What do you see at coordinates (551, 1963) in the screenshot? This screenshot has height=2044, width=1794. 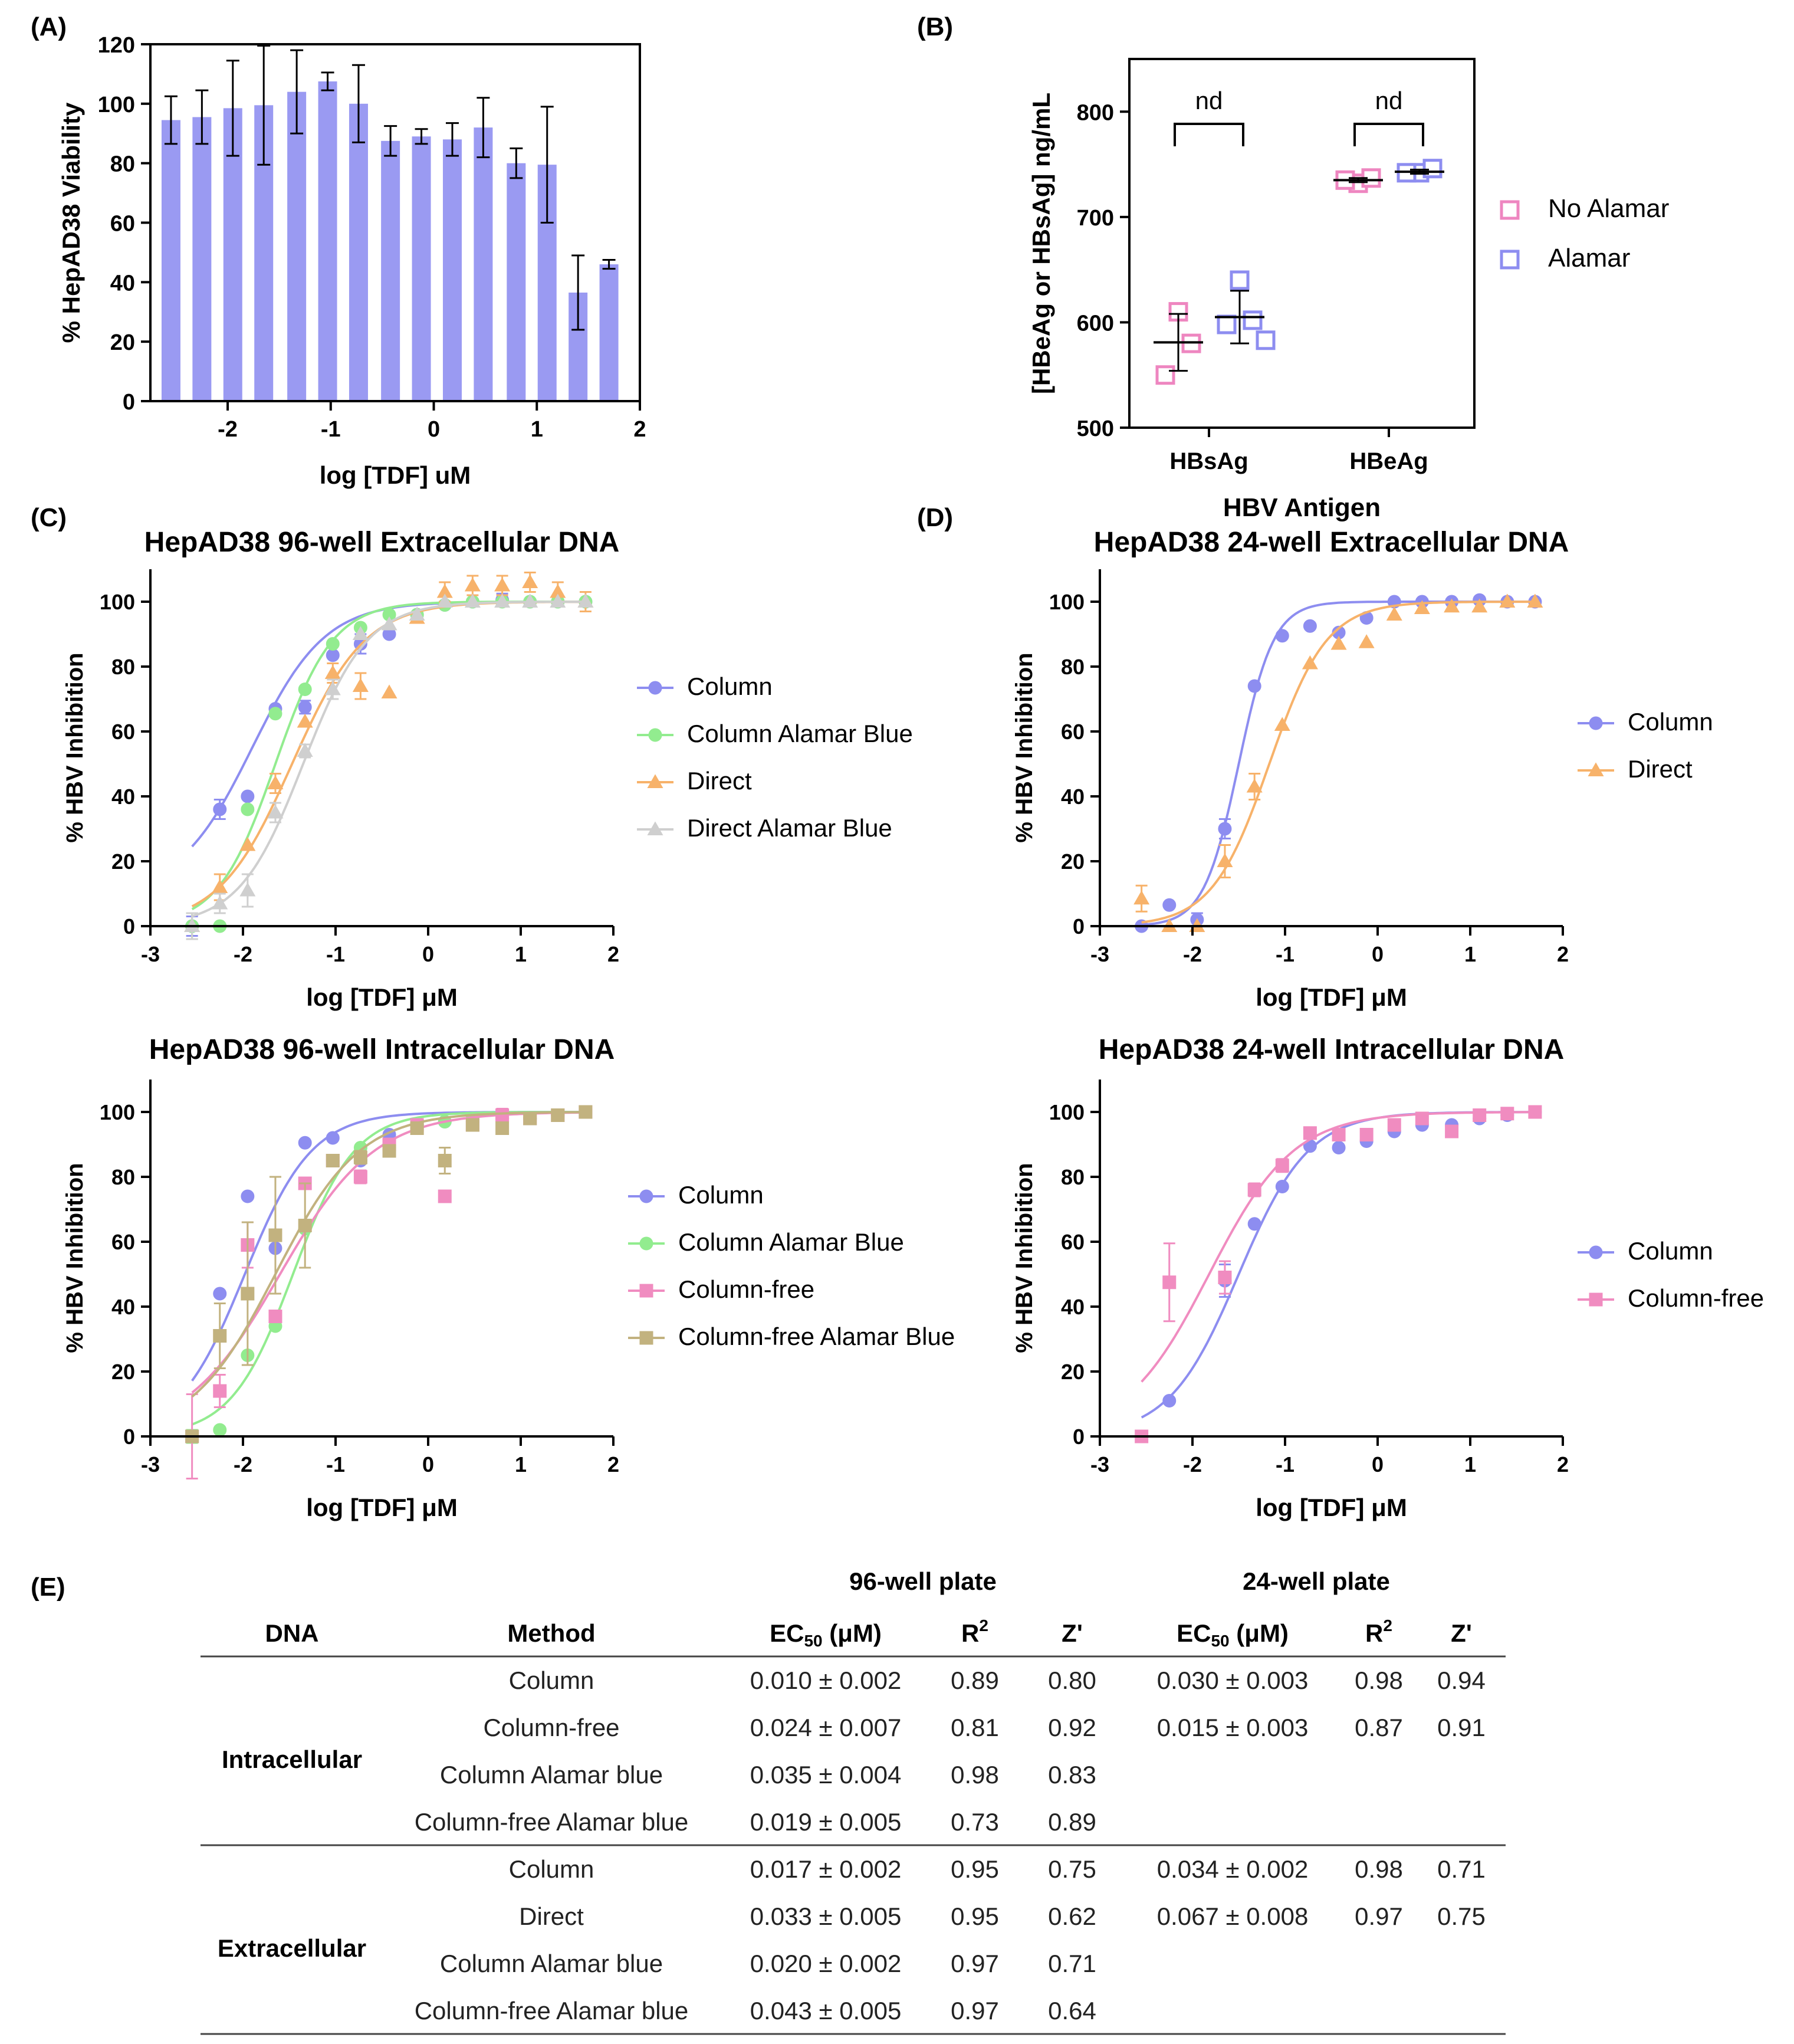 I see `table-cell-method: Column Alamar blue` at bounding box center [551, 1963].